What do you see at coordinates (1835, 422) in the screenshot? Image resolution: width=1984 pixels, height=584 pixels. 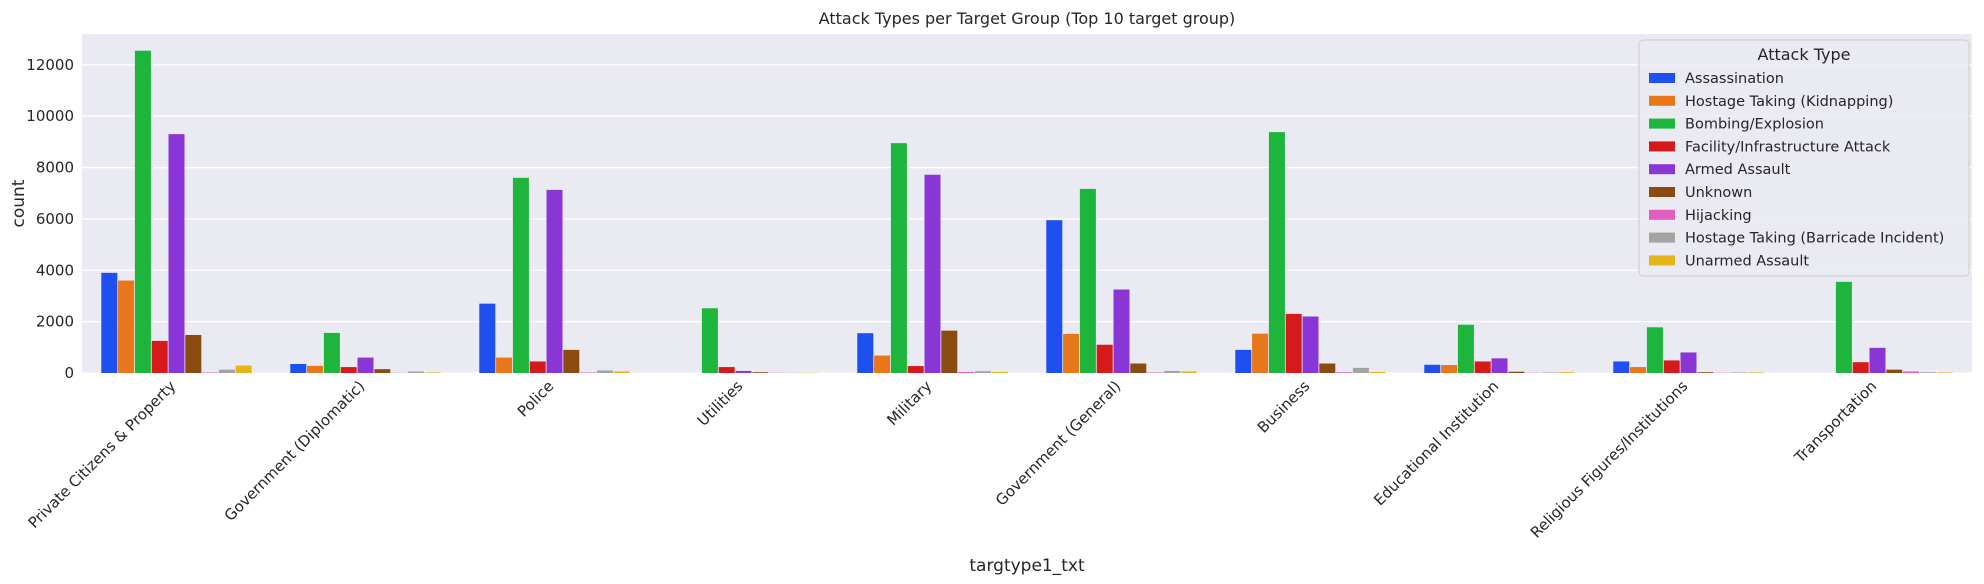 I see `x-tick-label: Transportation` at bounding box center [1835, 422].